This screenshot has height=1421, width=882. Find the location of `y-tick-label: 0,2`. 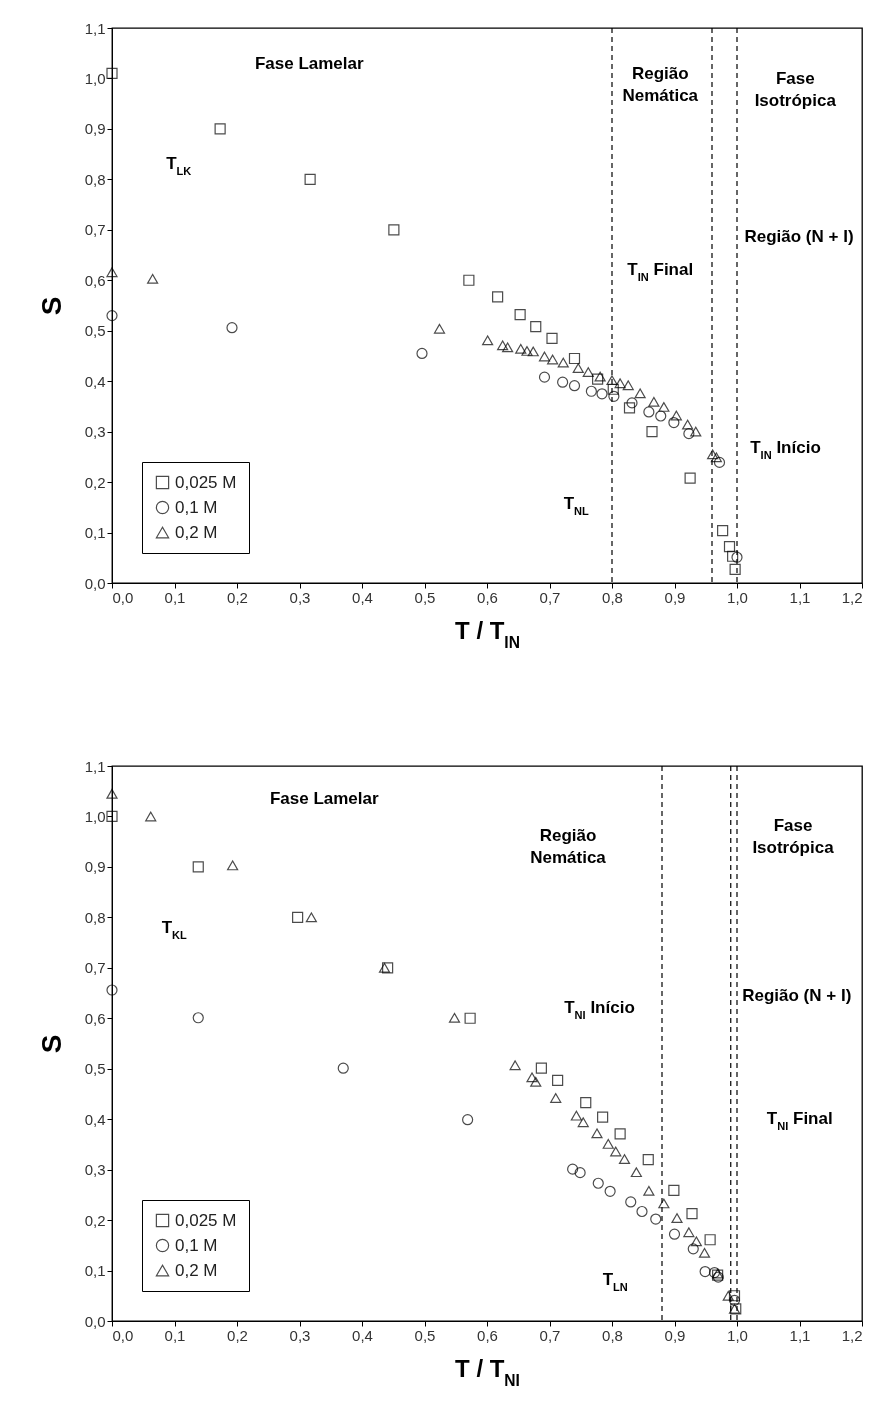

y-tick-label: 0,2 is located at coordinates (95, 482).